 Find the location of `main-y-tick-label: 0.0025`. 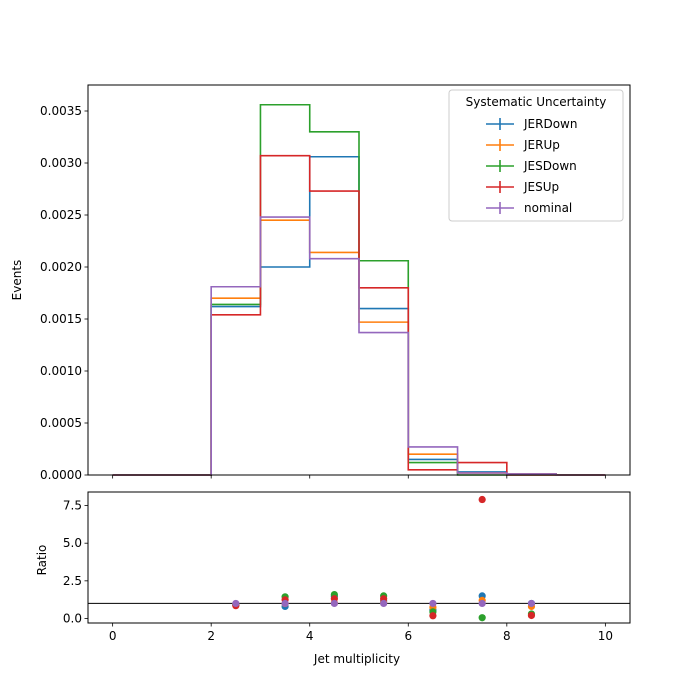

main-y-tick-label: 0.0025 is located at coordinates (61, 215).